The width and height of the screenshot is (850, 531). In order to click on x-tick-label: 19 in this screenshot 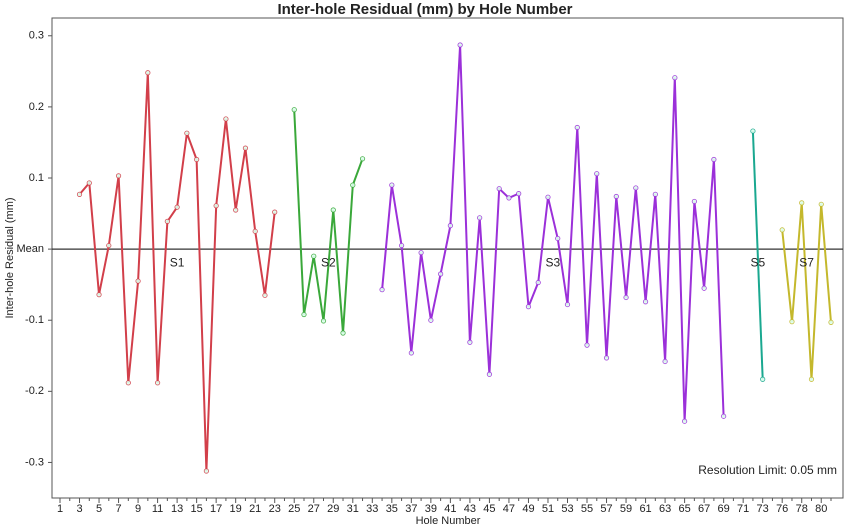, I will do `click(236, 509)`.